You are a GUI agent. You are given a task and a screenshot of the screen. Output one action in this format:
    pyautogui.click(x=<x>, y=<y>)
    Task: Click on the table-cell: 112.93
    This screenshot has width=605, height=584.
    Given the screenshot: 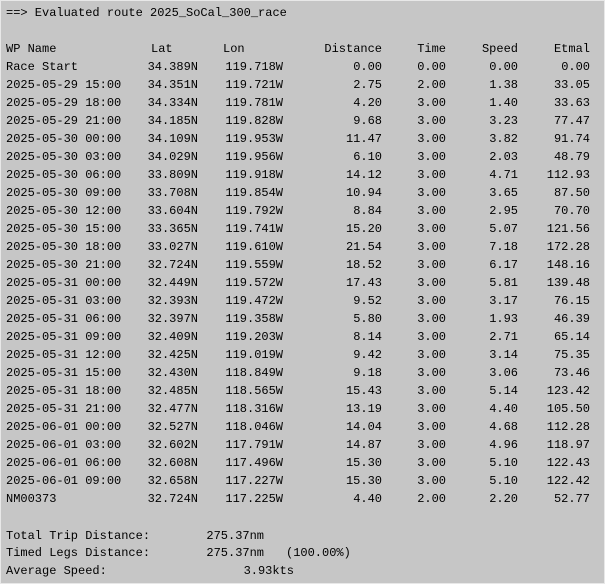 What is the action you would take?
    pyautogui.click(x=568, y=175)
    